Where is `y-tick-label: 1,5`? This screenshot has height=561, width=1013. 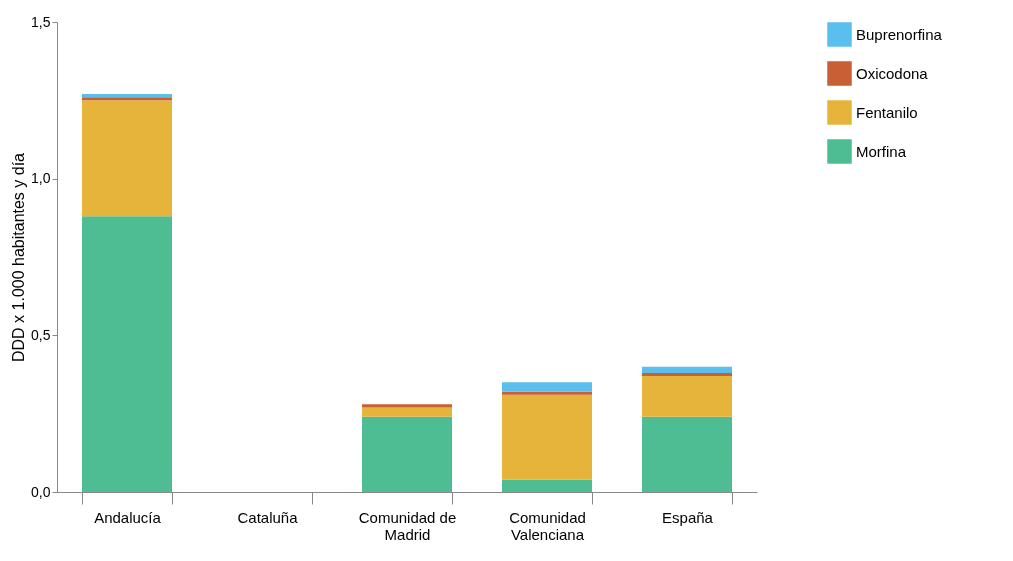 y-tick-label: 1,5 is located at coordinates (41, 21).